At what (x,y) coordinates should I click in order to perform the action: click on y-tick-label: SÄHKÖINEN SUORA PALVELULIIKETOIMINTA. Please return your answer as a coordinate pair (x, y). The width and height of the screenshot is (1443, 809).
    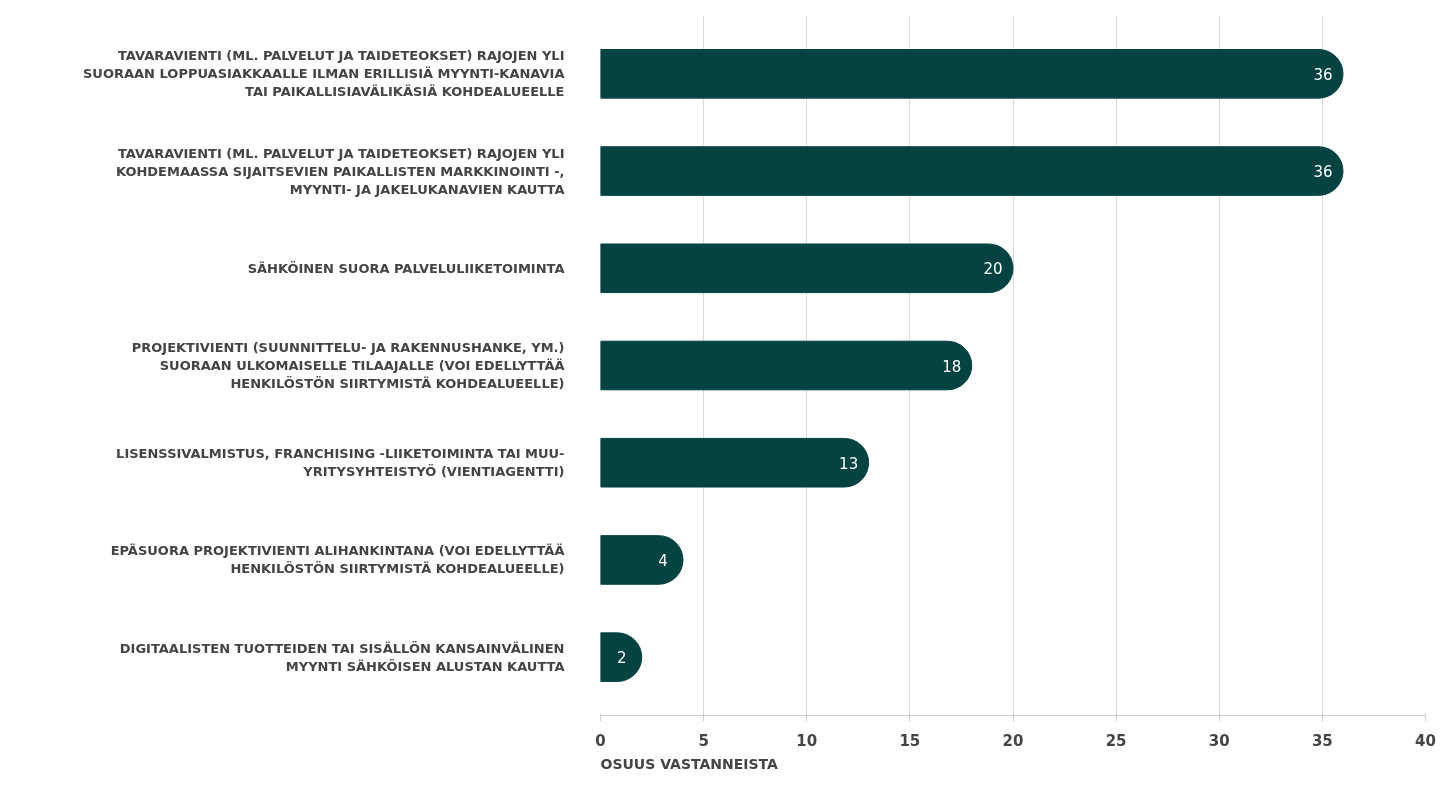
    Looking at the image, I should click on (406, 268).